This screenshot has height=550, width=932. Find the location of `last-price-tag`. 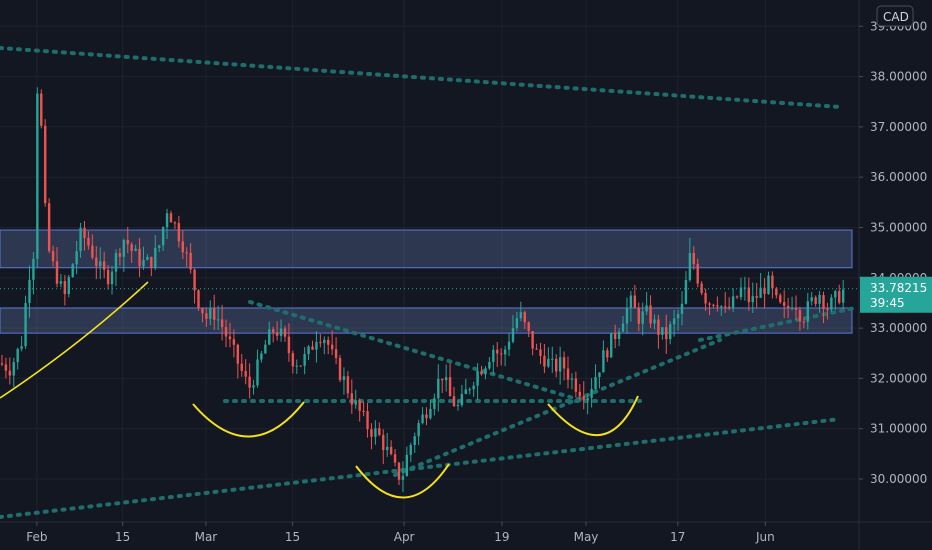

last-price-tag is located at coordinates (896, 294).